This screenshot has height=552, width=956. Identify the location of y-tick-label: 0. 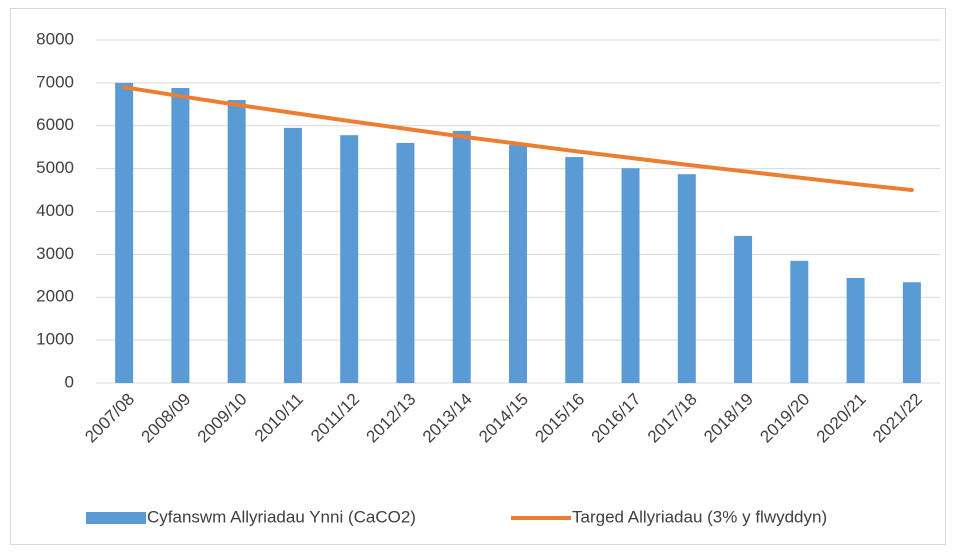
(69, 381).